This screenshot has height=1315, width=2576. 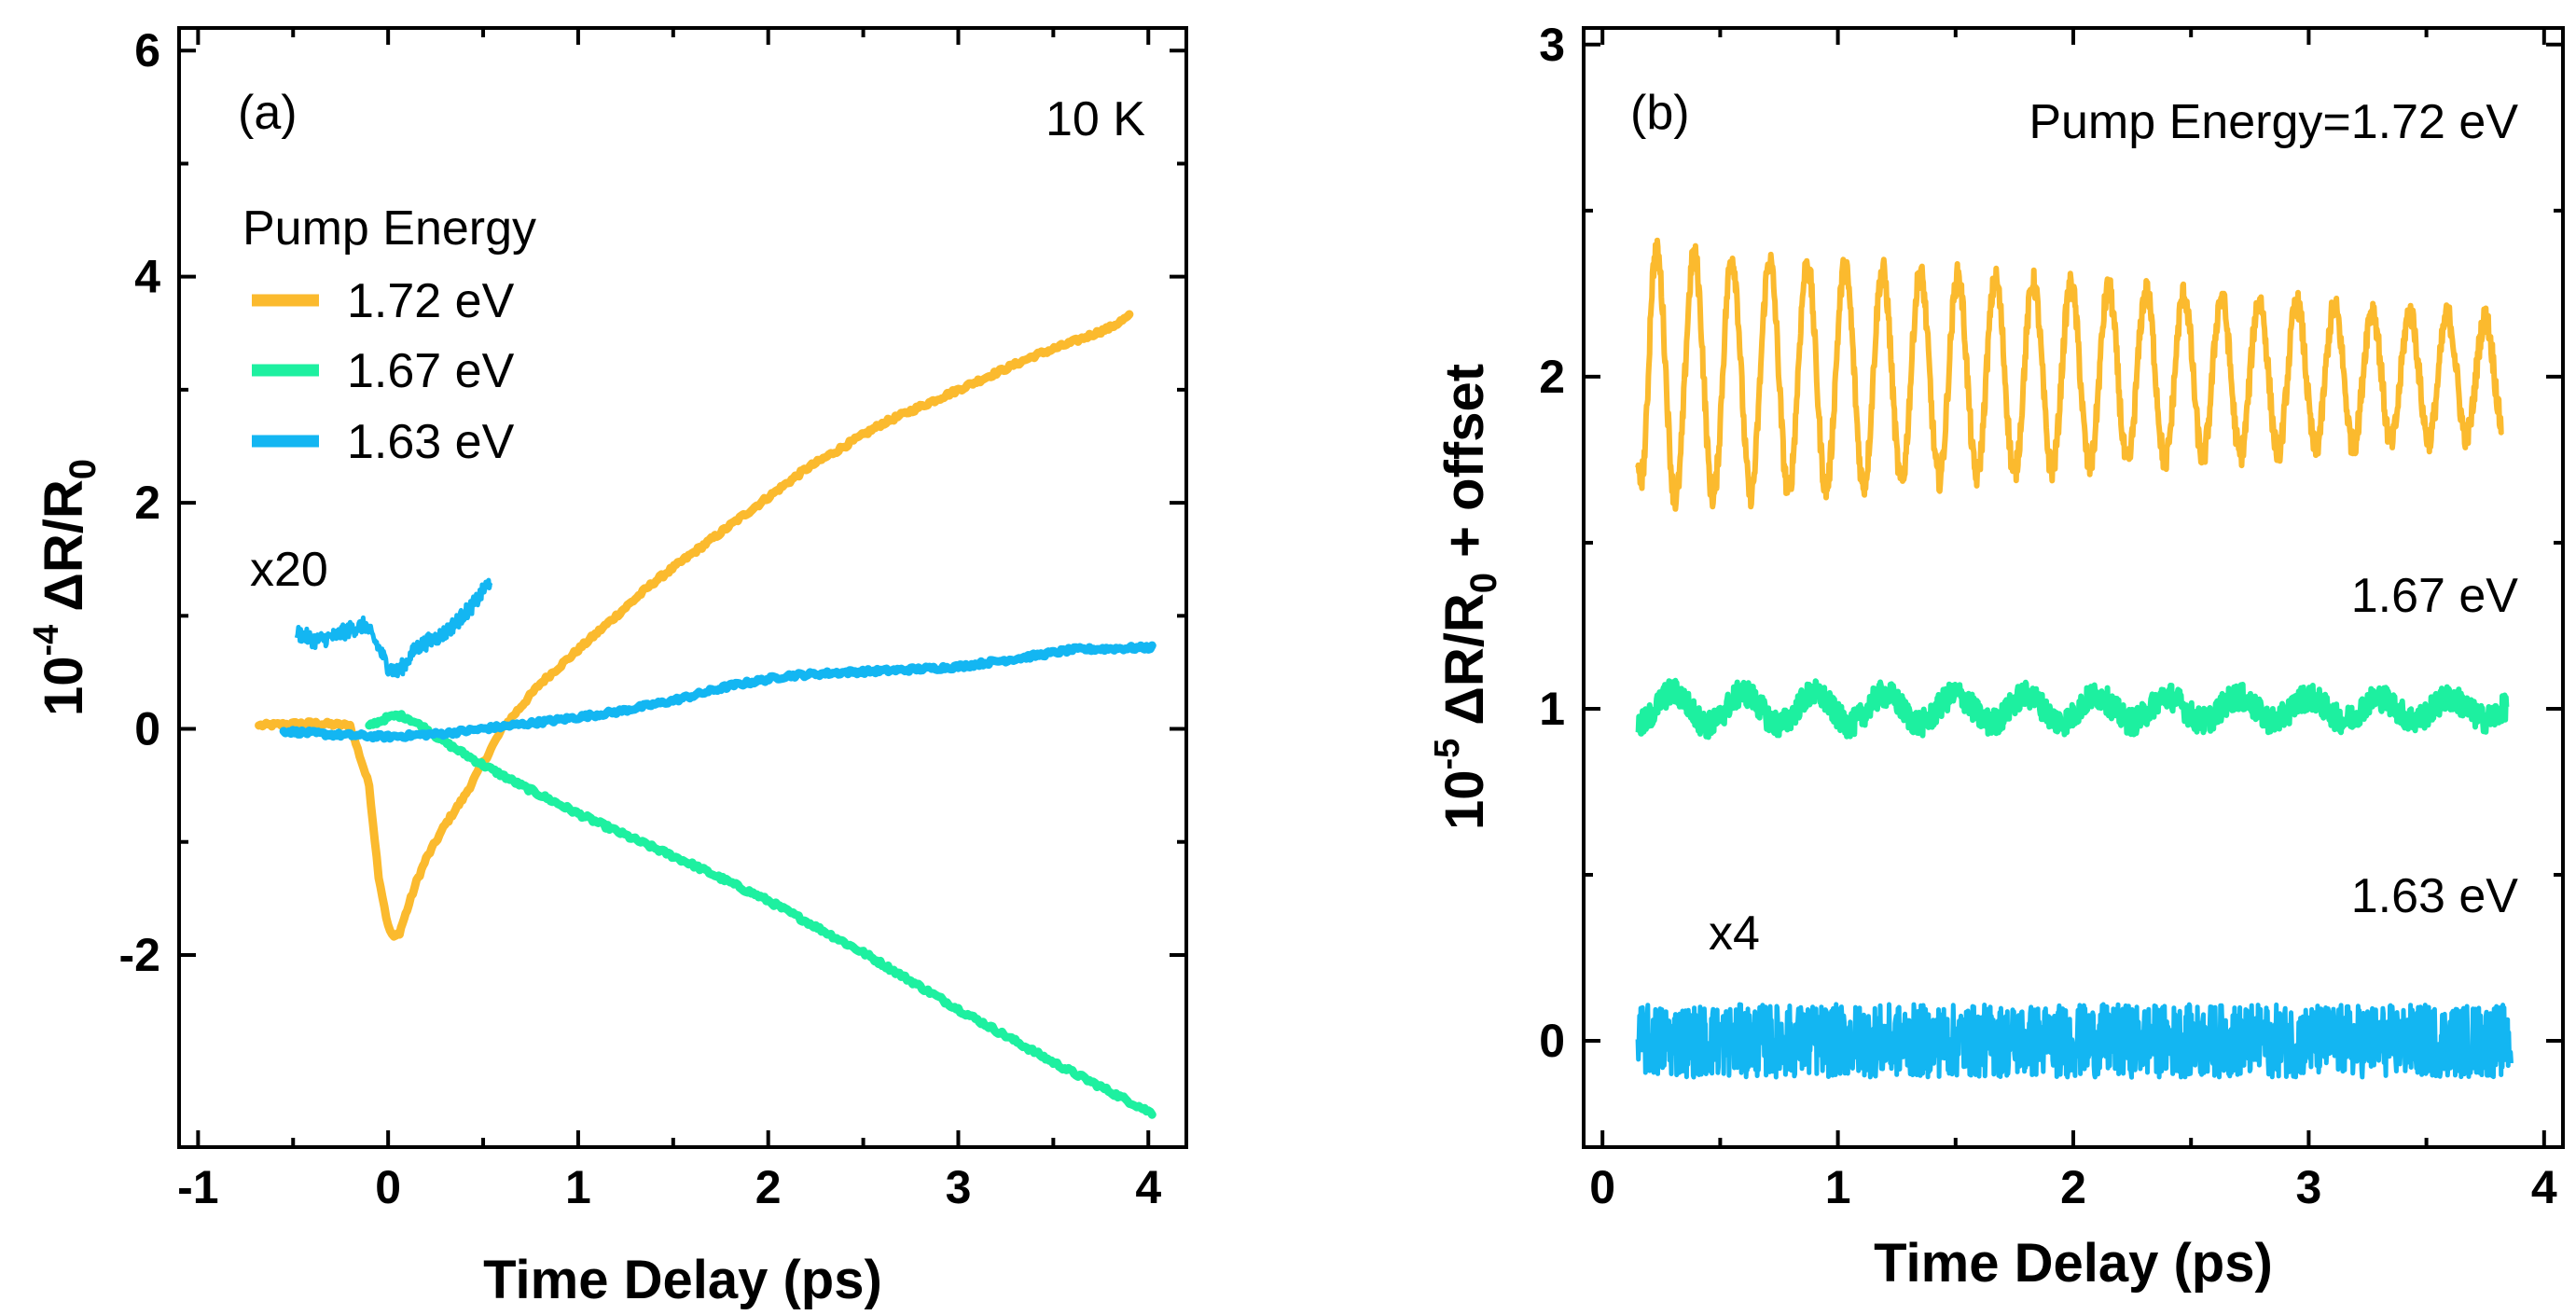 What do you see at coordinates (2073, 1263) in the screenshot?
I see `panel-b-xlabel: Time Delay (ps)` at bounding box center [2073, 1263].